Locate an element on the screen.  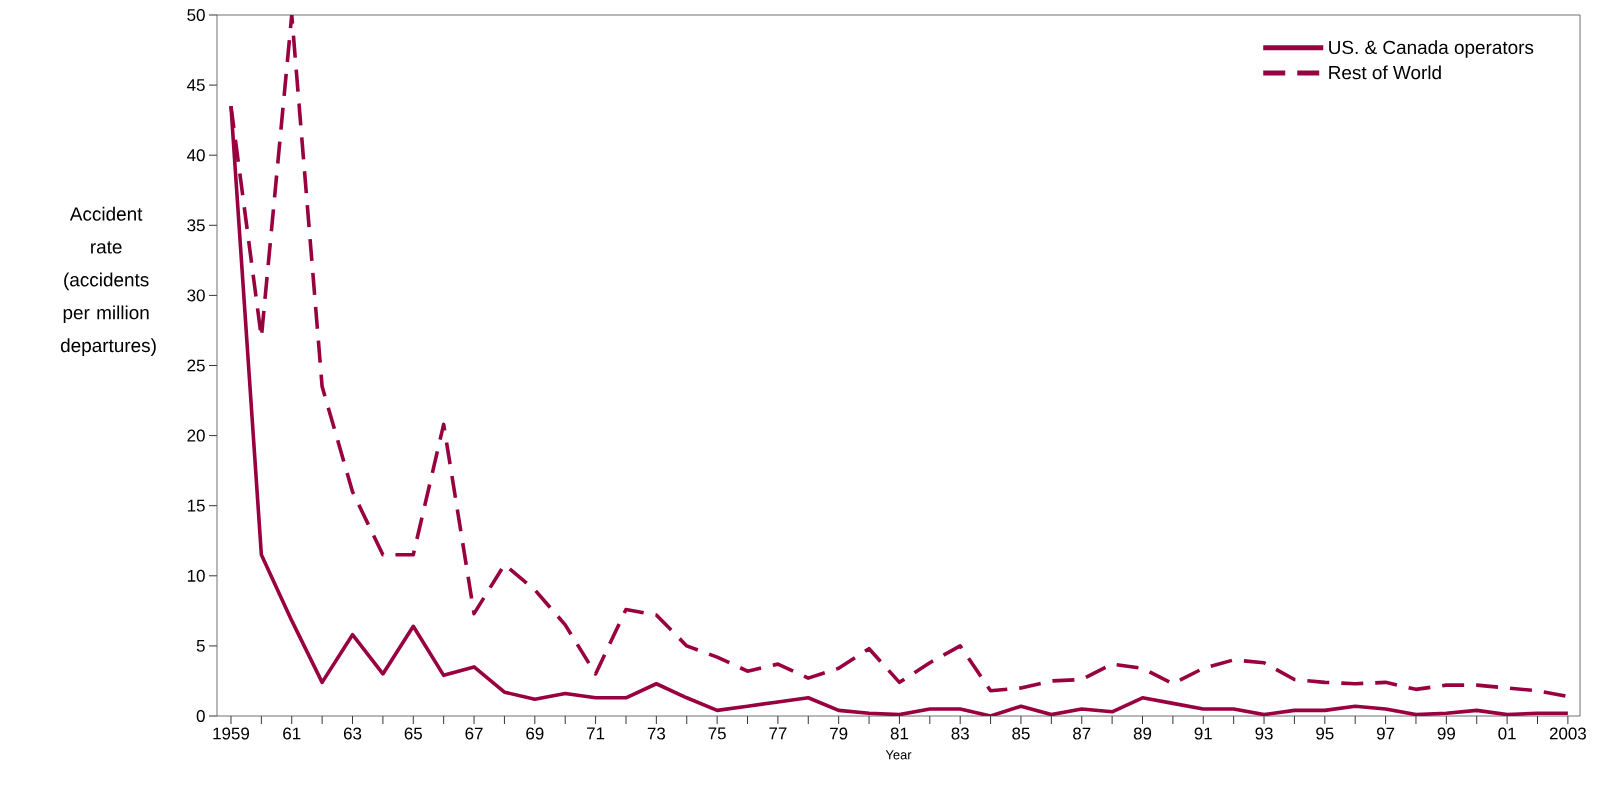
x-axis-title: Year is located at coordinates (898, 755).